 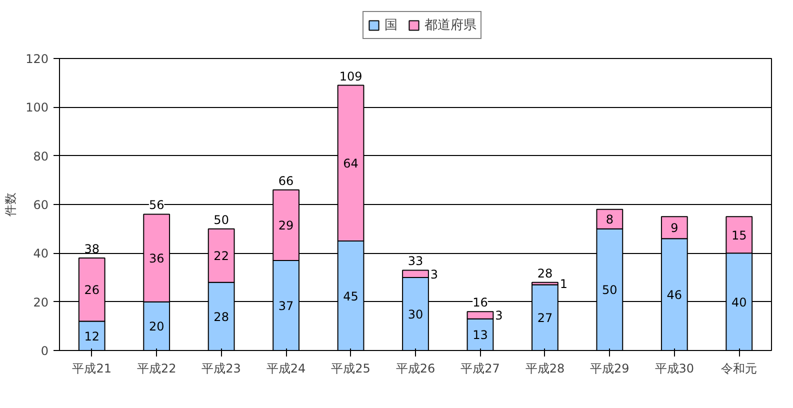 I want to click on total-label: 28, so click(x=545, y=273).